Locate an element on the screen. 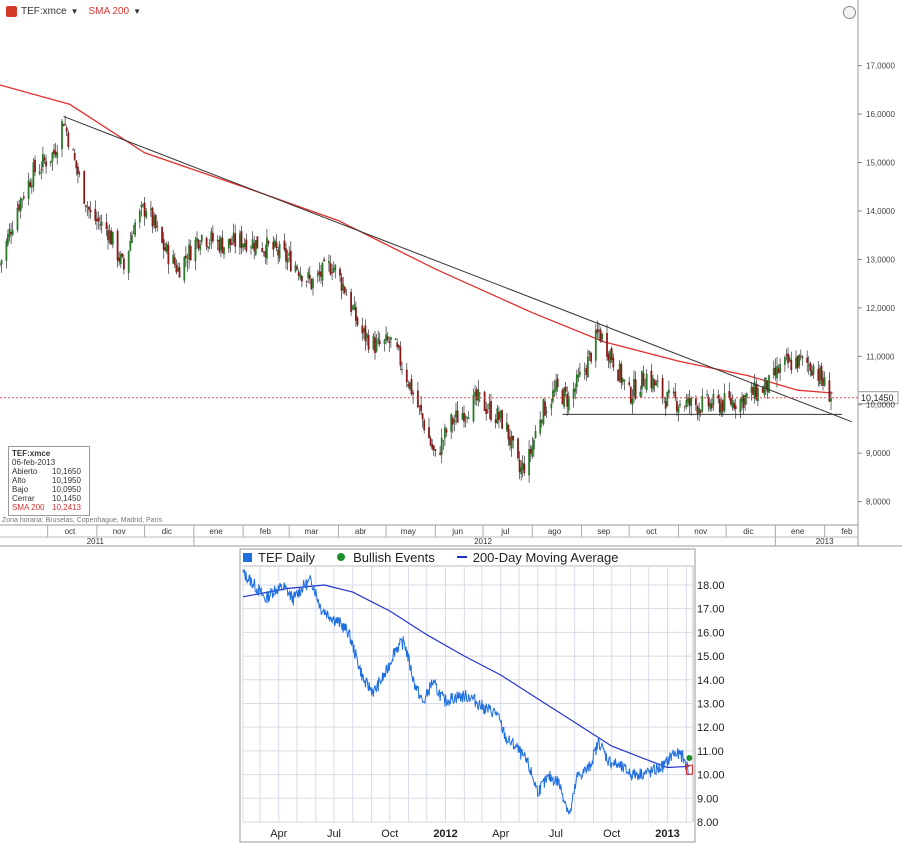  x-tick-label: 2013 is located at coordinates (667, 834).